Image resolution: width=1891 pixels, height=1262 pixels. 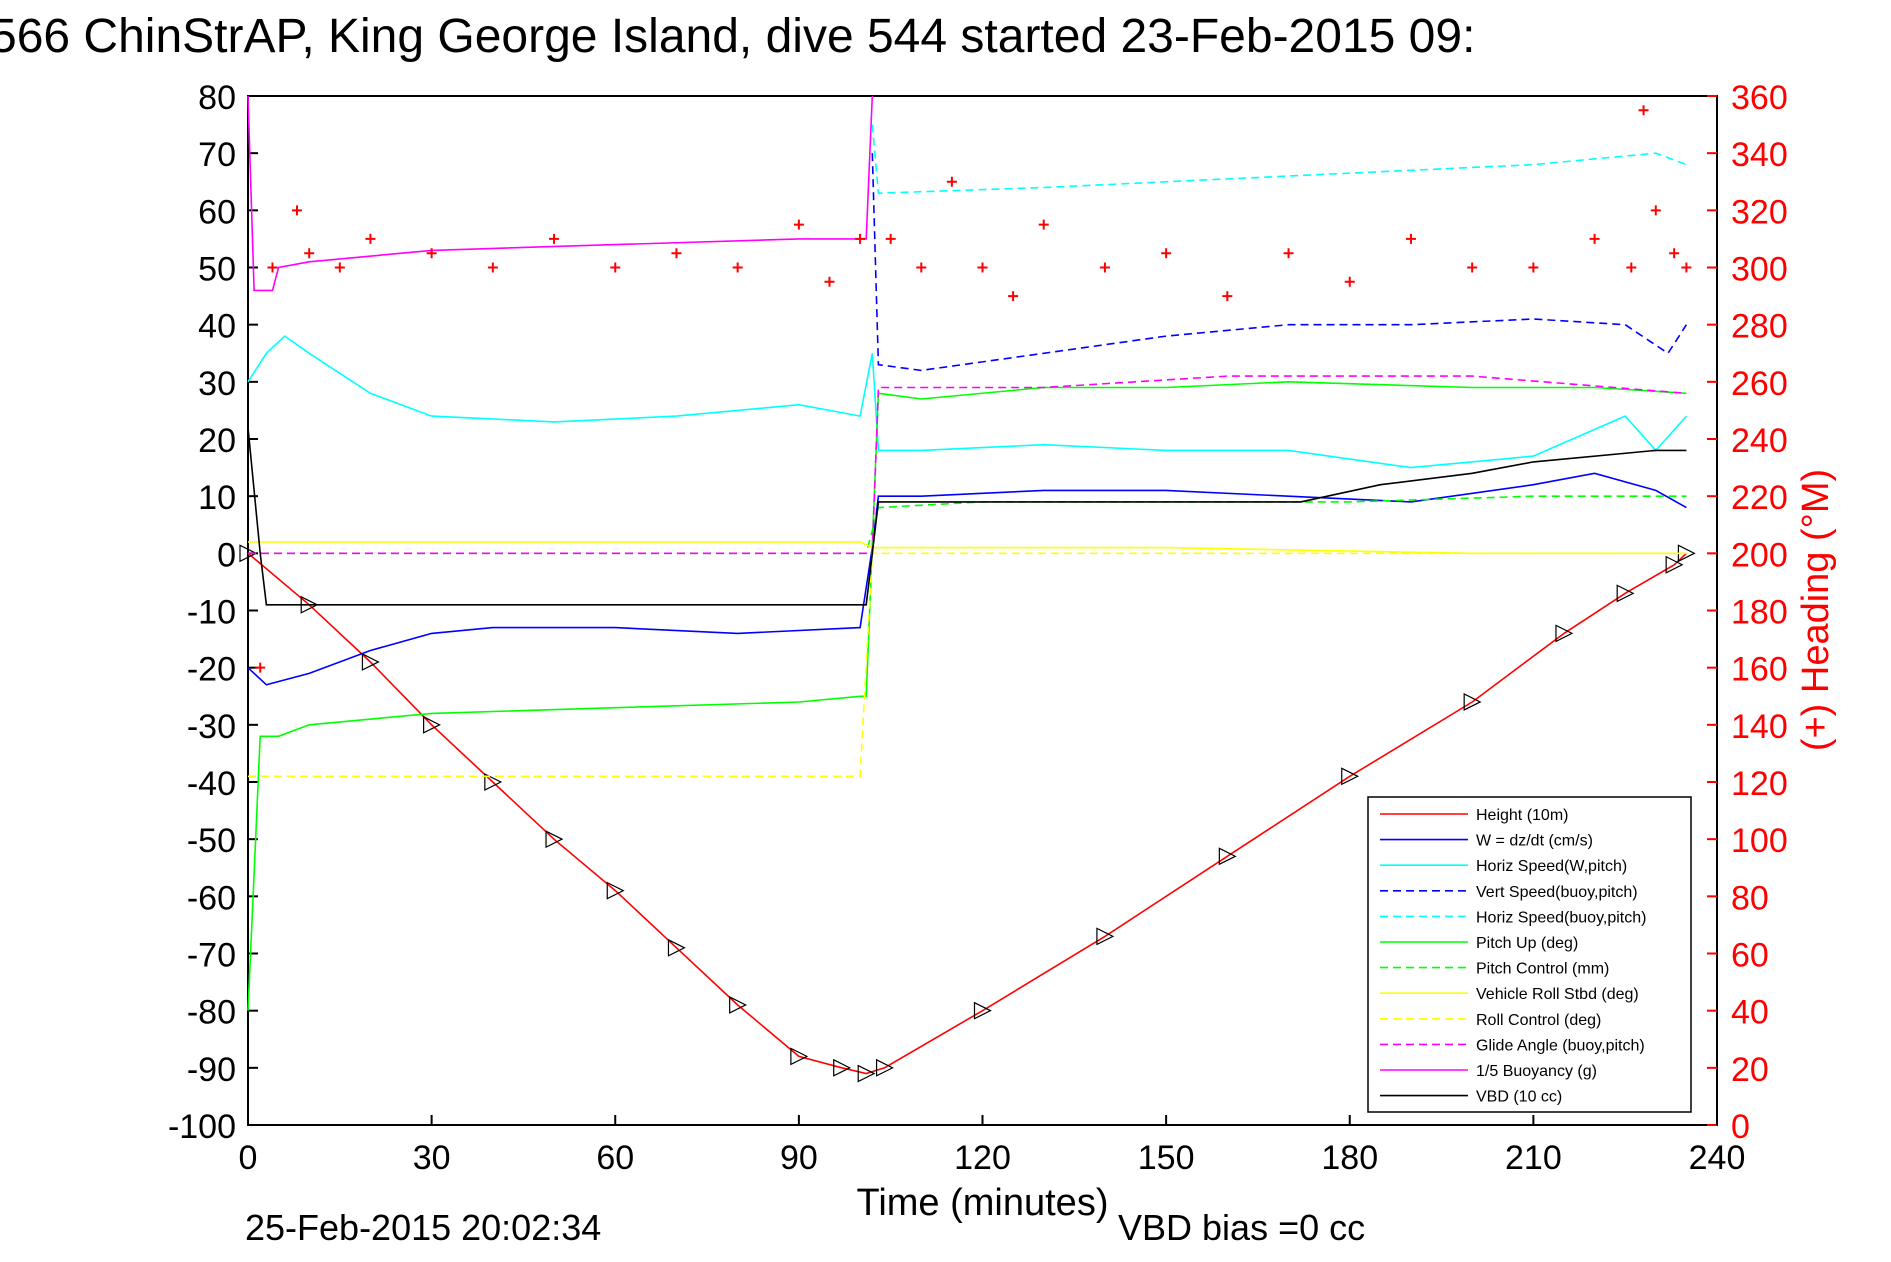 What do you see at coordinates (1759, 841) in the screenshot?
I see `y2-tick-label: 100` at bounding box center [1759, 841].